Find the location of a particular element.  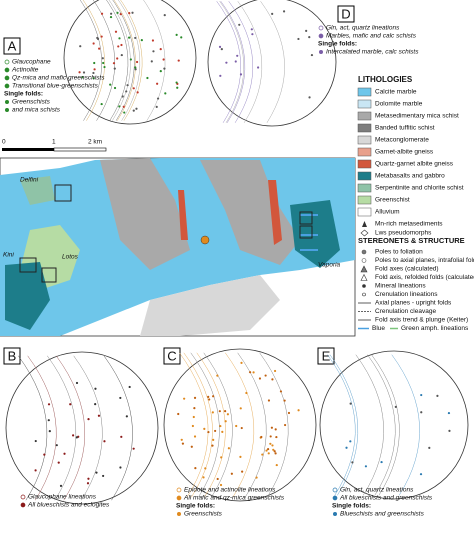

legend-label: Qz-mica and mafic greenschists is located at coordinates (58, 78).